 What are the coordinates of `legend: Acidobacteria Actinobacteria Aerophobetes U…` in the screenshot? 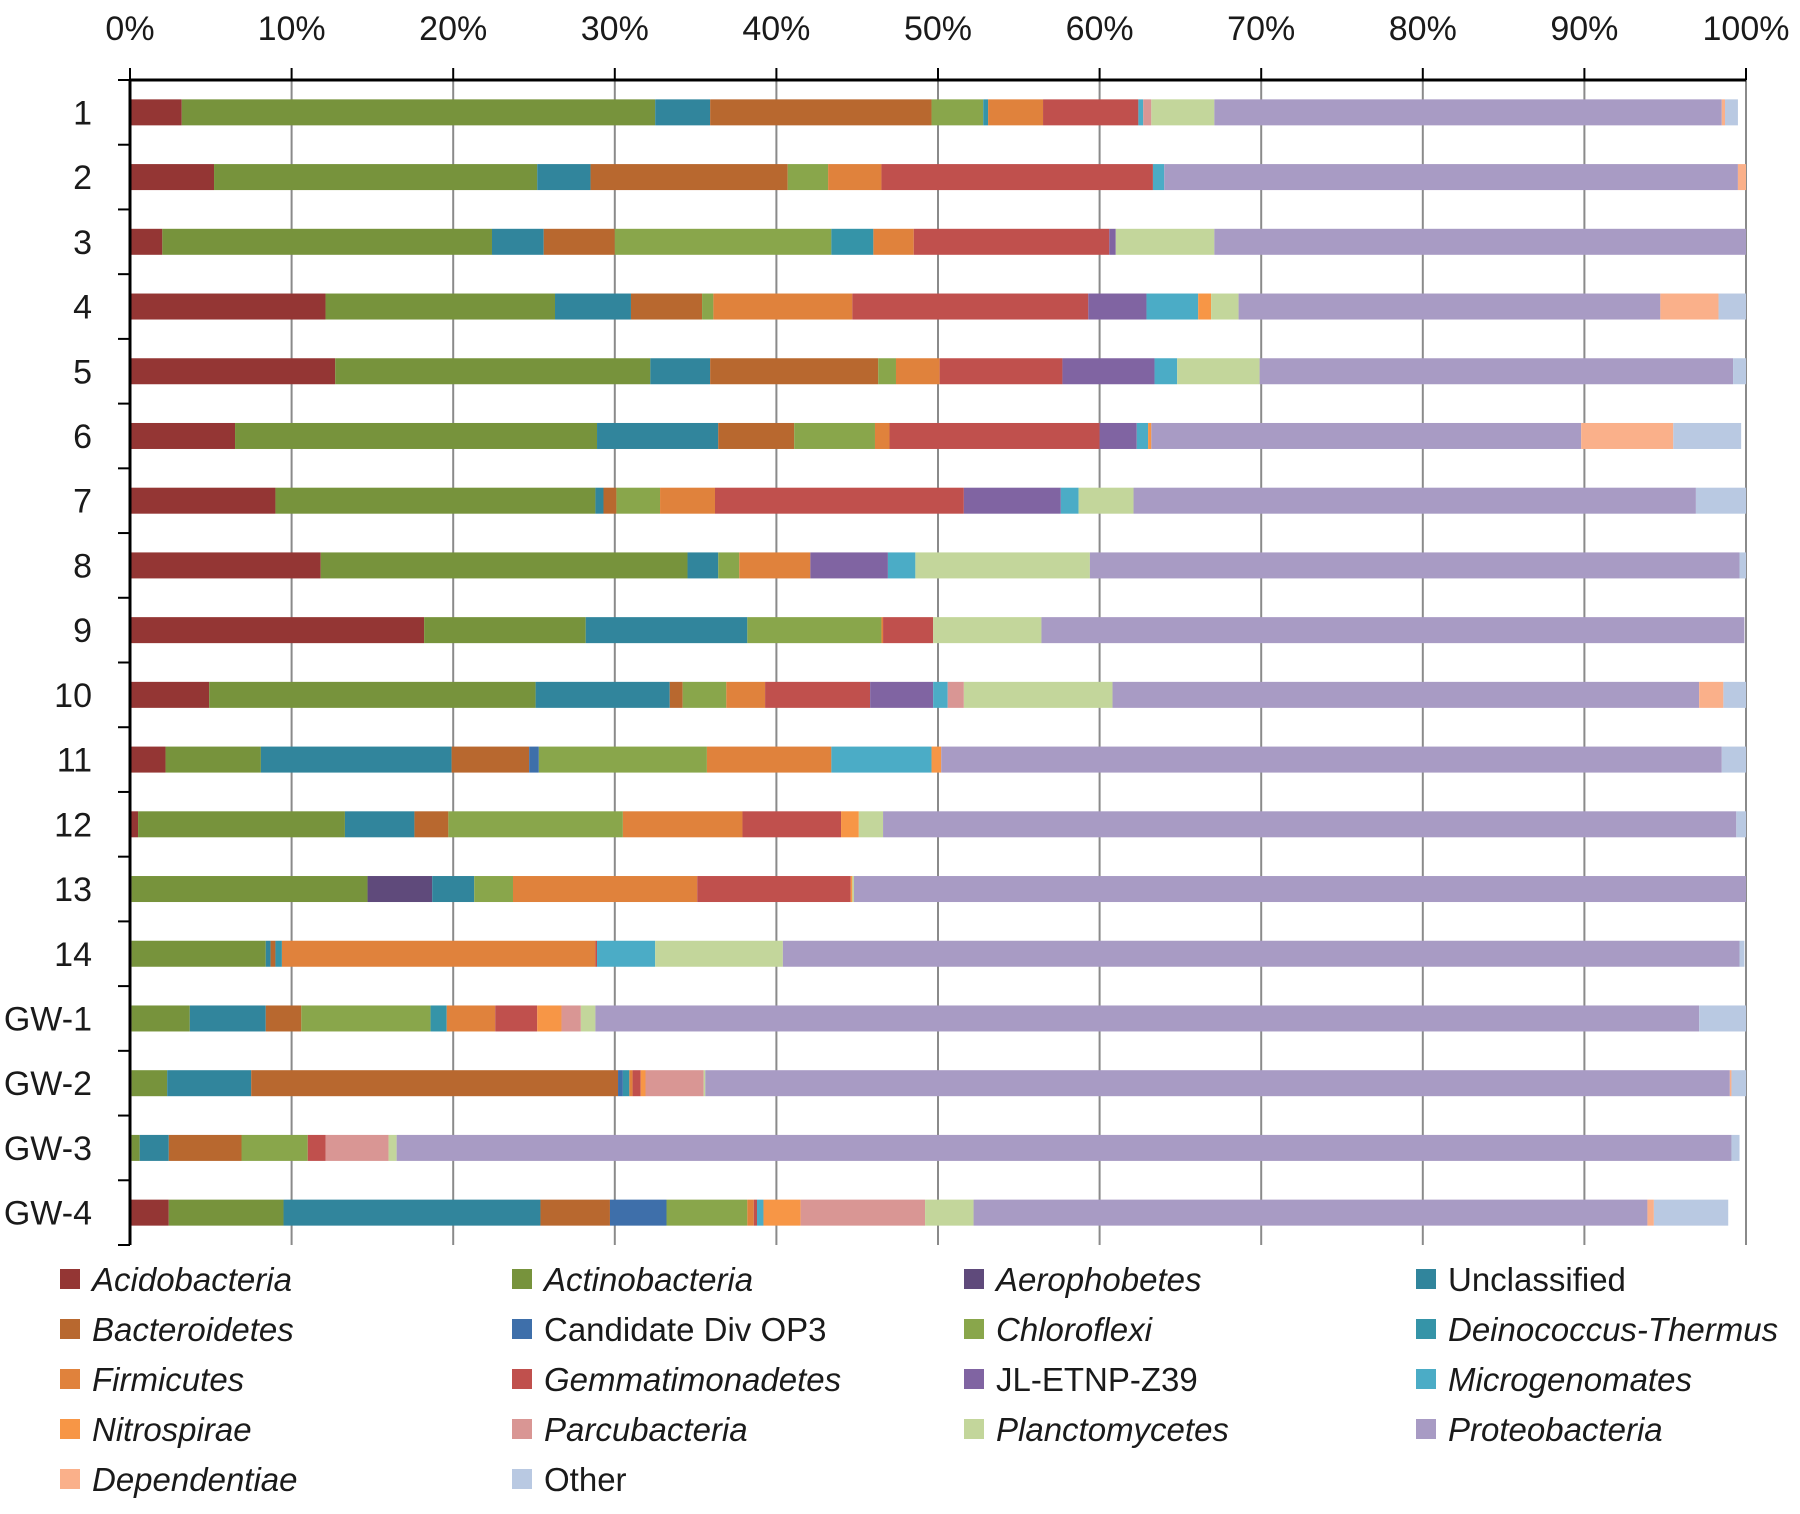 It's located at (919, 1379).